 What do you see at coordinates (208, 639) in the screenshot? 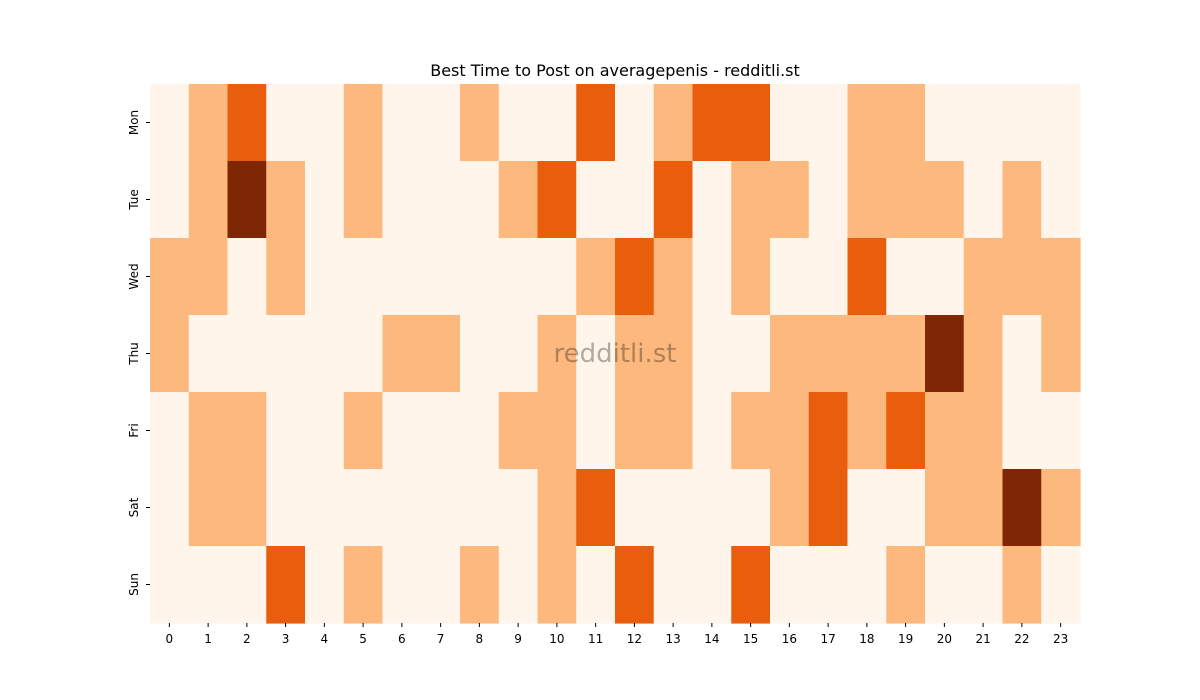
I see `x-tick-label: 1` at bounding box center [208, 639].